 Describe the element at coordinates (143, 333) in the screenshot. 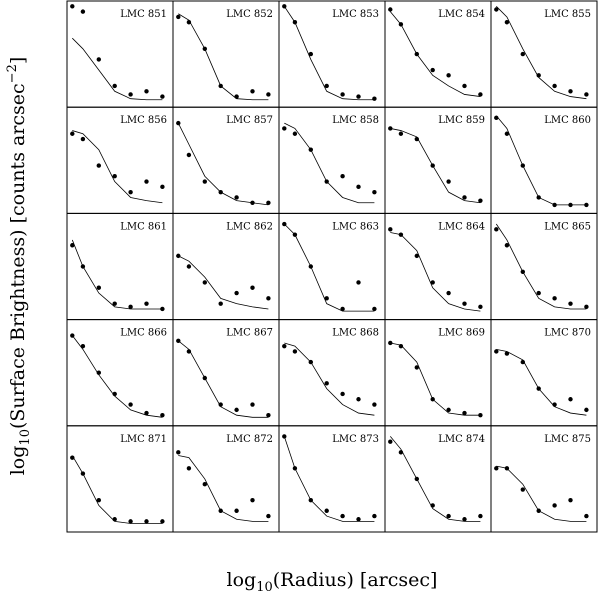

I see `panel-label: LMC 866` at that location.